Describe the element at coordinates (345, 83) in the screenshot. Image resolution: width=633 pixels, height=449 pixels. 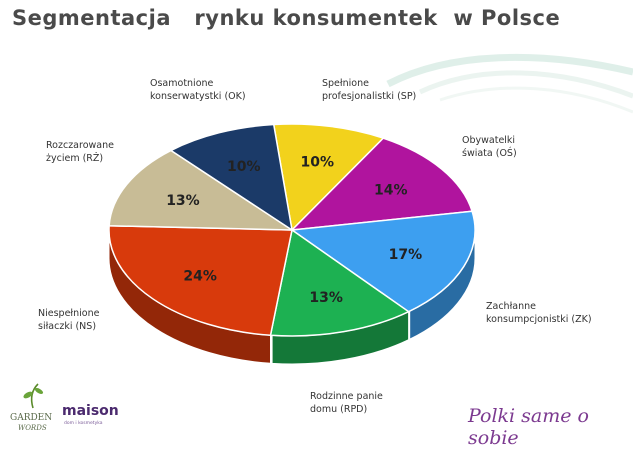
I see `slice-category-label: Spełnione` at that location.